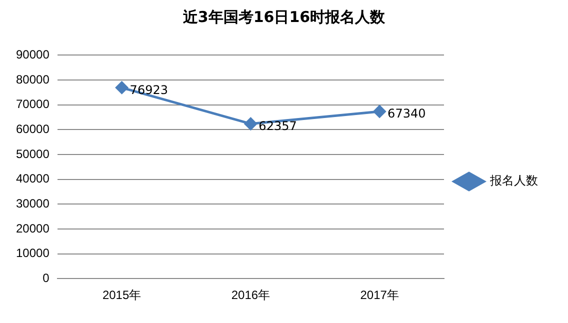  I want to click on data-label: 62357, so click(277, 125).